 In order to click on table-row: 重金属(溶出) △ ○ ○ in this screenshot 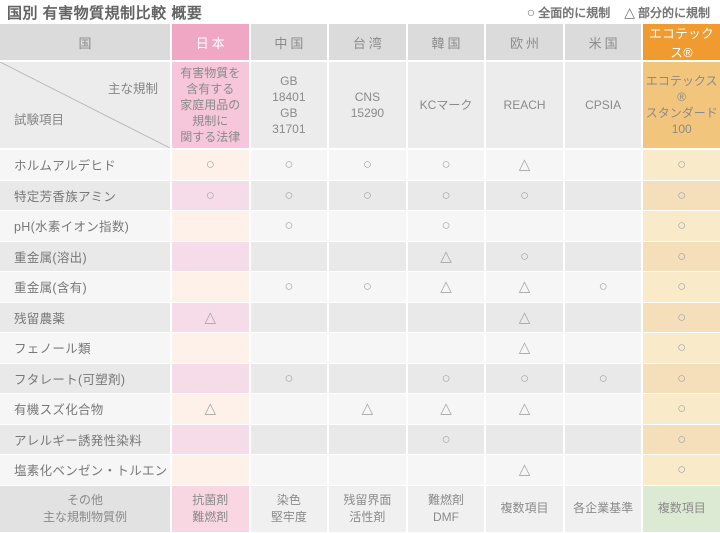, I will do `click(360, 256)`.